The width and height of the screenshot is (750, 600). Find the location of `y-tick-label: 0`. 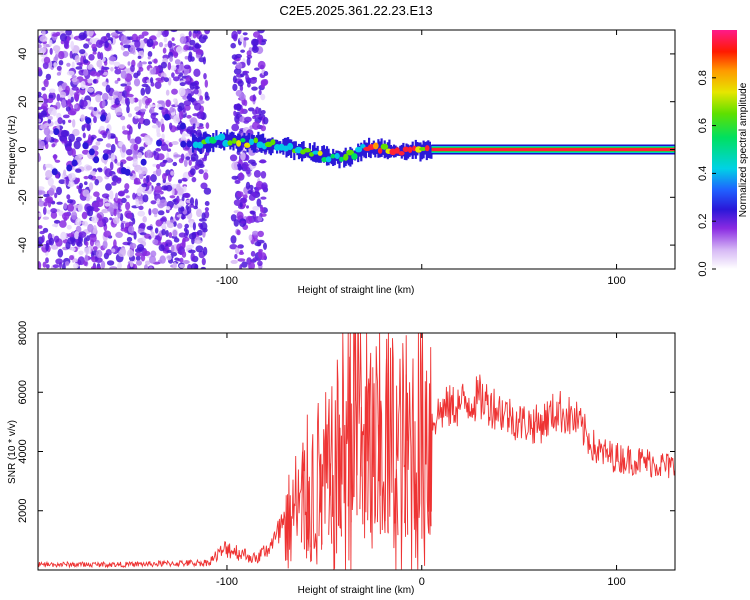

y-tick-label: 0 is located at coordinates (23, 149).